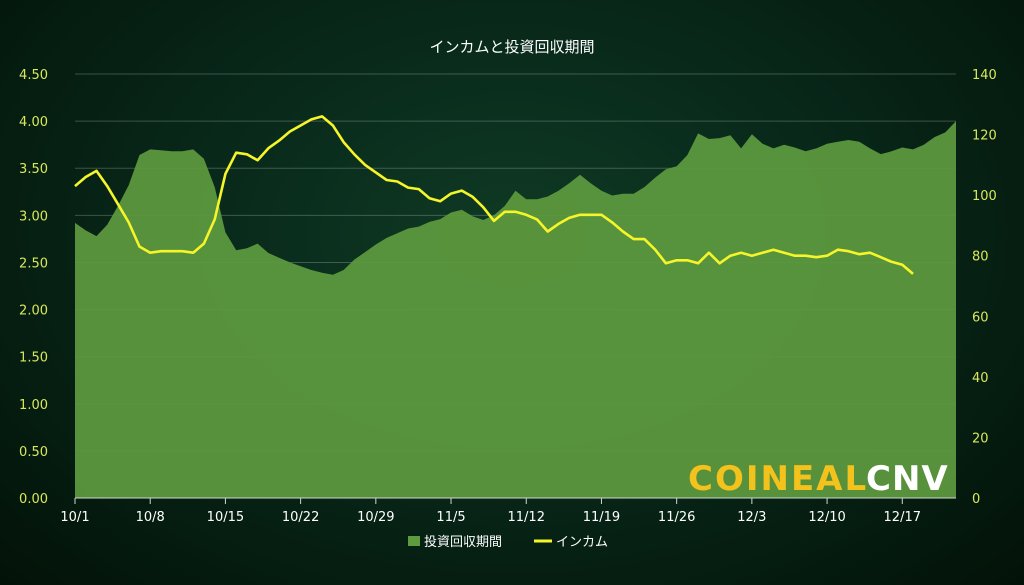 This screenshot has width=1024, height=585. Describe the element at coordinates (33, 263) in the screenshot. I see `left-tick-label: 2.50` at that location.